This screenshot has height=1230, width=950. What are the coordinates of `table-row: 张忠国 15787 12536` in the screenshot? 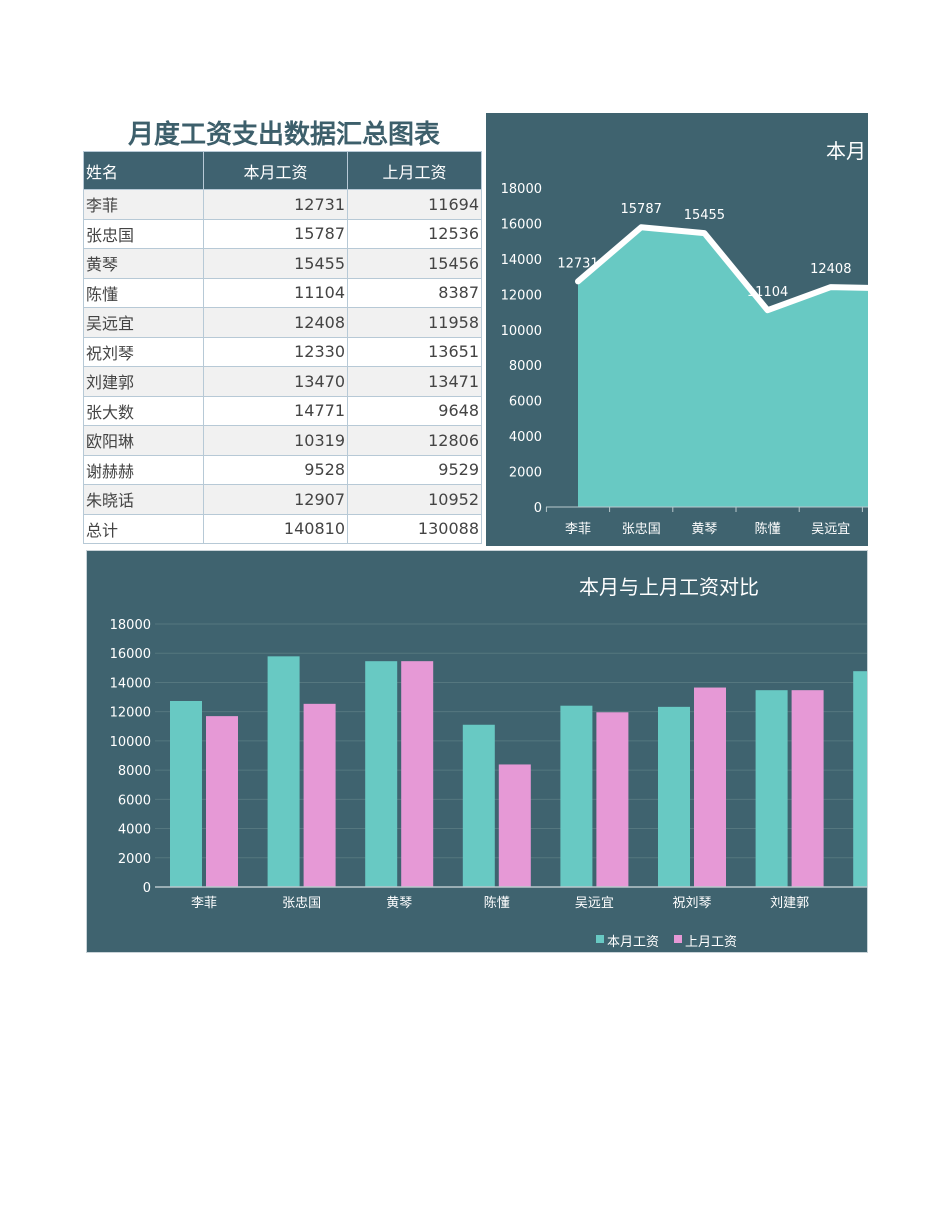 It's located at (282, 233).